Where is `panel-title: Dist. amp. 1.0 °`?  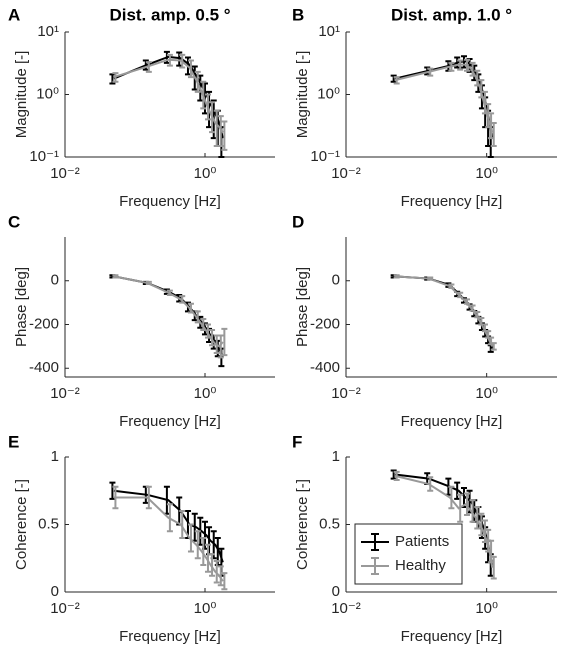 panel-title: Dist. amp. 1.0 ° is located at coordinates (451, 14).